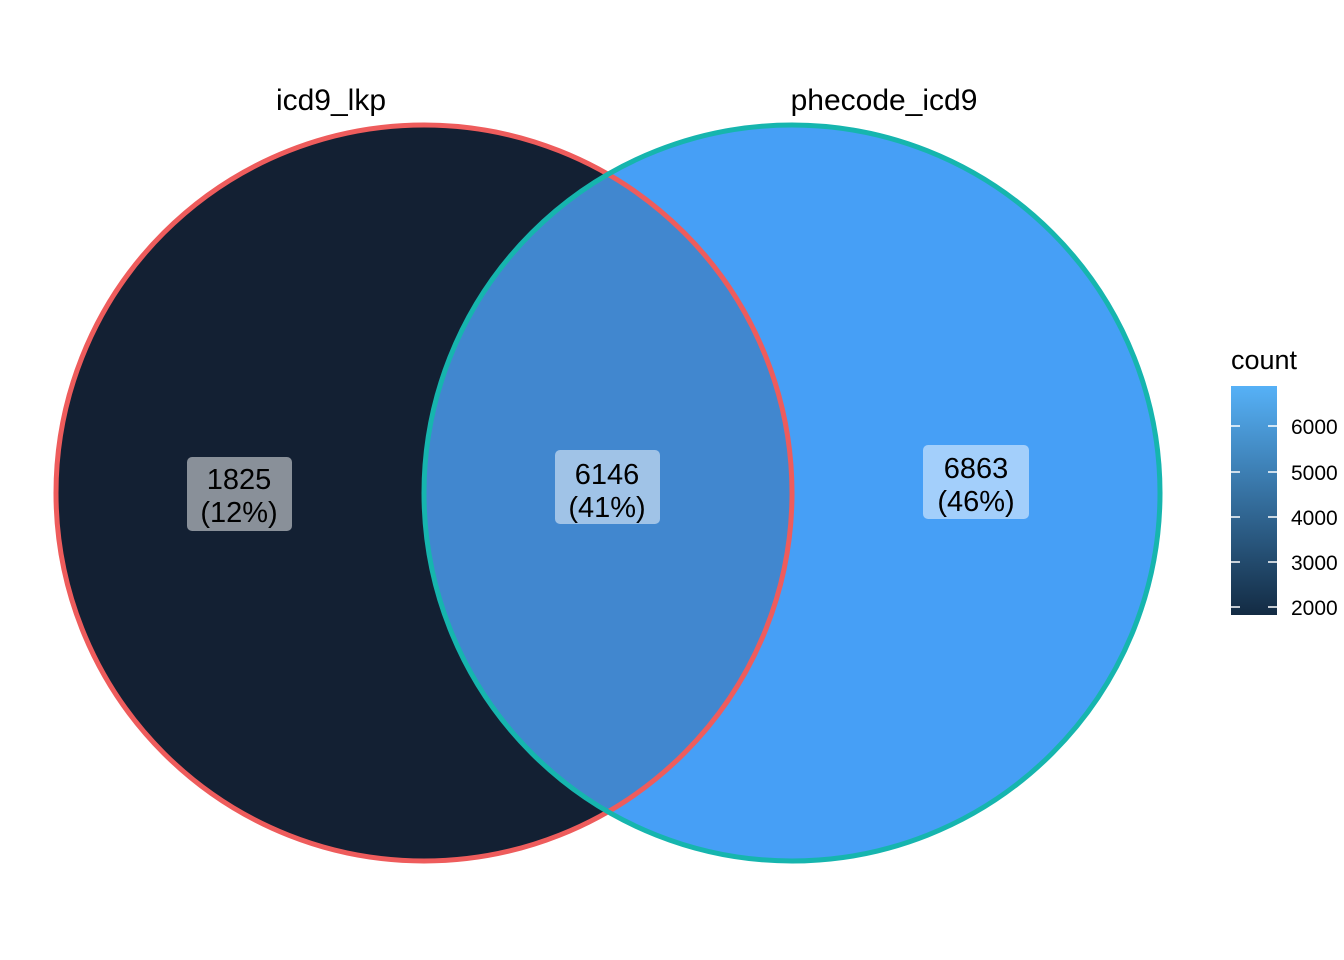  I want to click on region-label-icd9-lkp-only: 1825 (12%), so click(239, 494).